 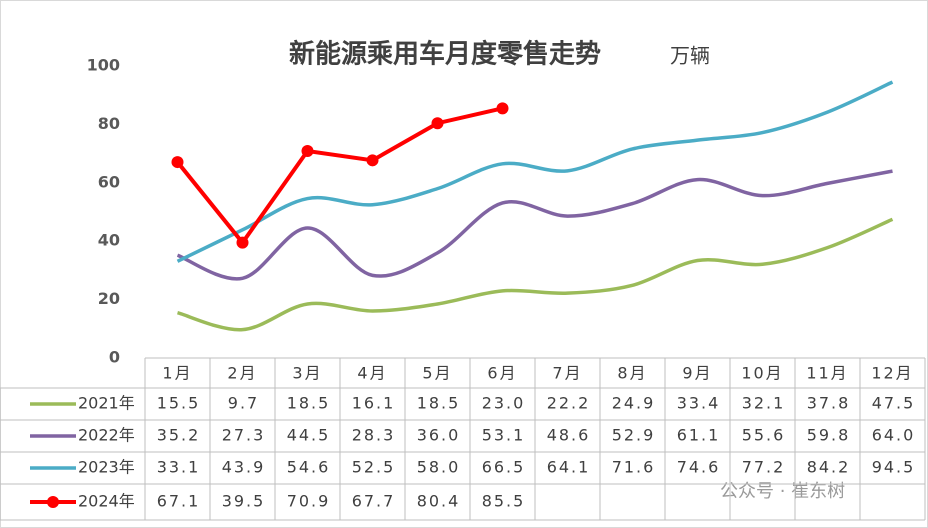 What do you see at coordinates (179, 403) in the screenshot?
I see `data-label: 15.5` at bounding box center [179, 403].